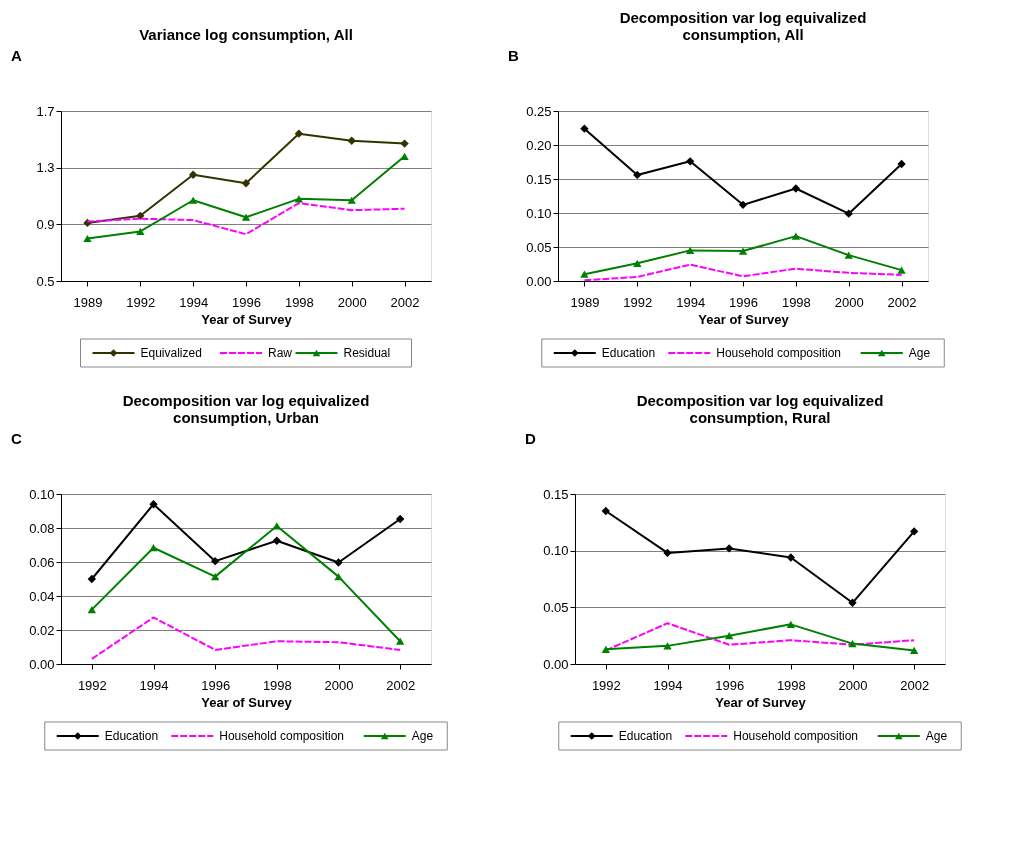 Image resolution: width=1026 pixels, height=852 pixels. Describe the element at coordinates (42, 630) in the screenshot. I see `y-tick-label: 0.02` at that location.